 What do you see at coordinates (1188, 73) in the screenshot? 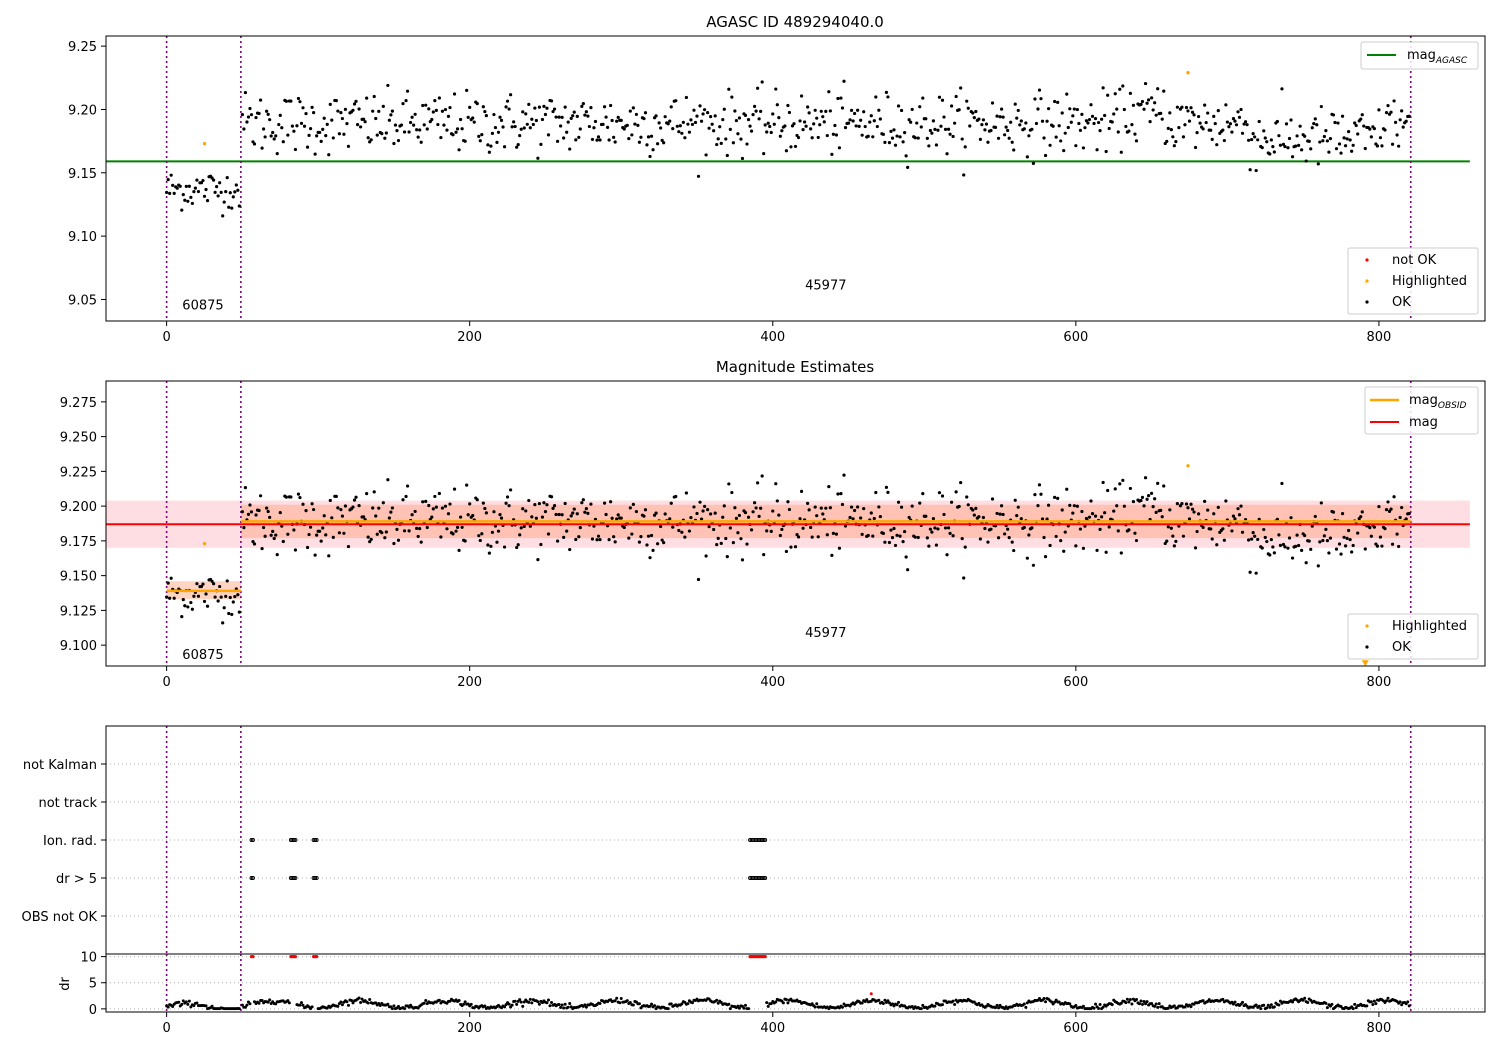
I see `highlighted-point` at bounding box center [1188, 73].